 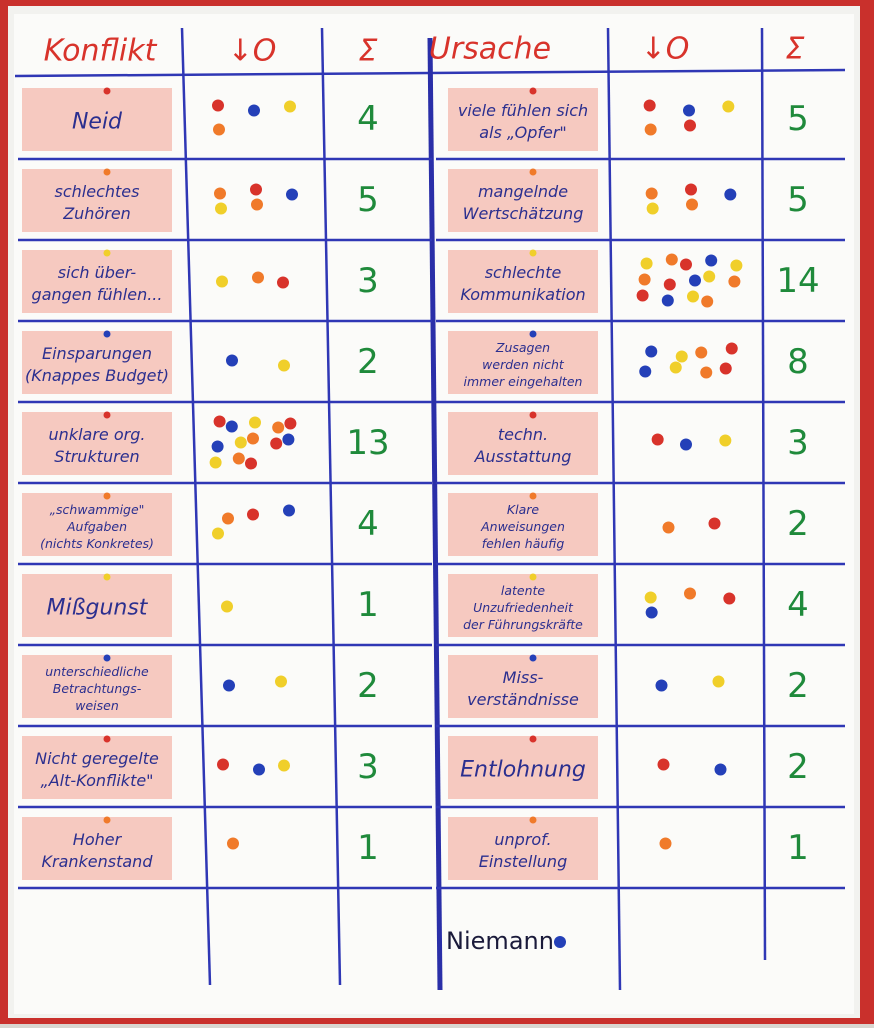 What do you see at coordinates (665, 49) in the screenshot?
I see `header-dots: ↓O` at bounding box center [665, 49].